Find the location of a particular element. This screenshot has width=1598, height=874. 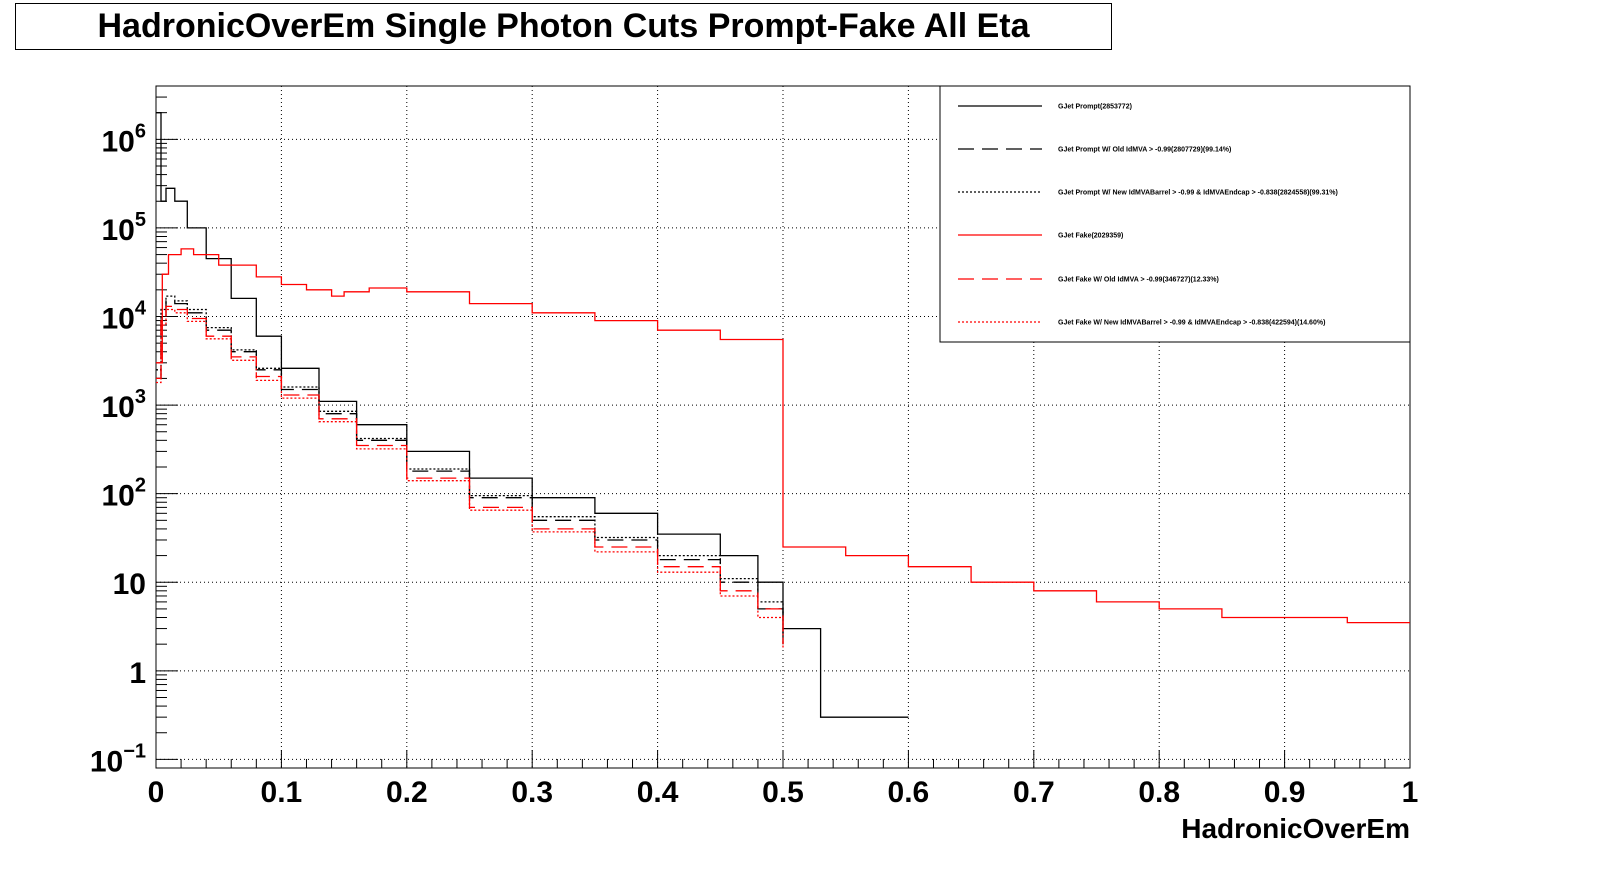

x-tick-label: 0.8 is located at coordinates (1159, 792).